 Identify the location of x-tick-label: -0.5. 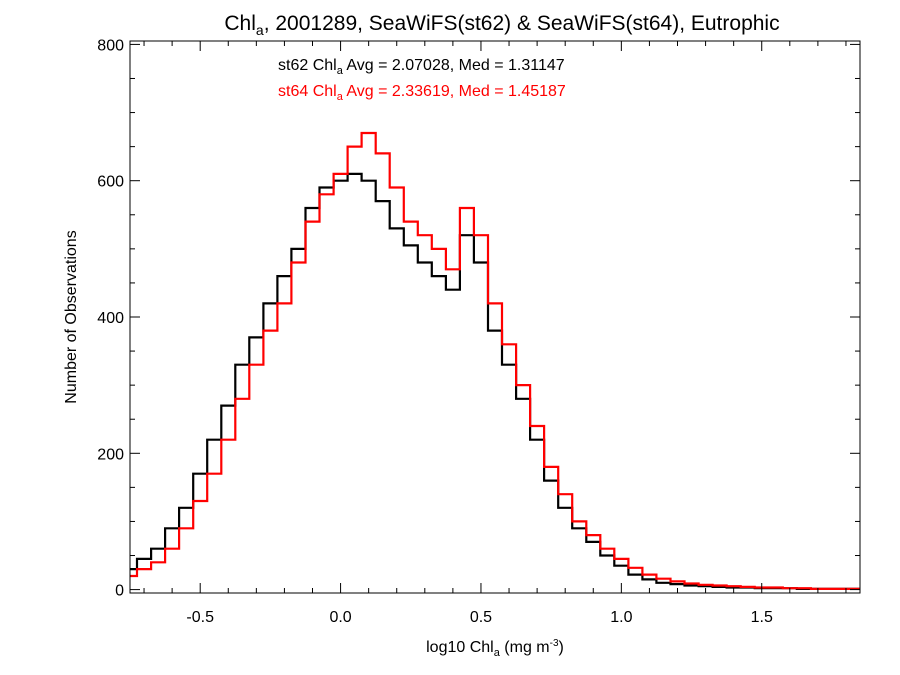
(200, 617).